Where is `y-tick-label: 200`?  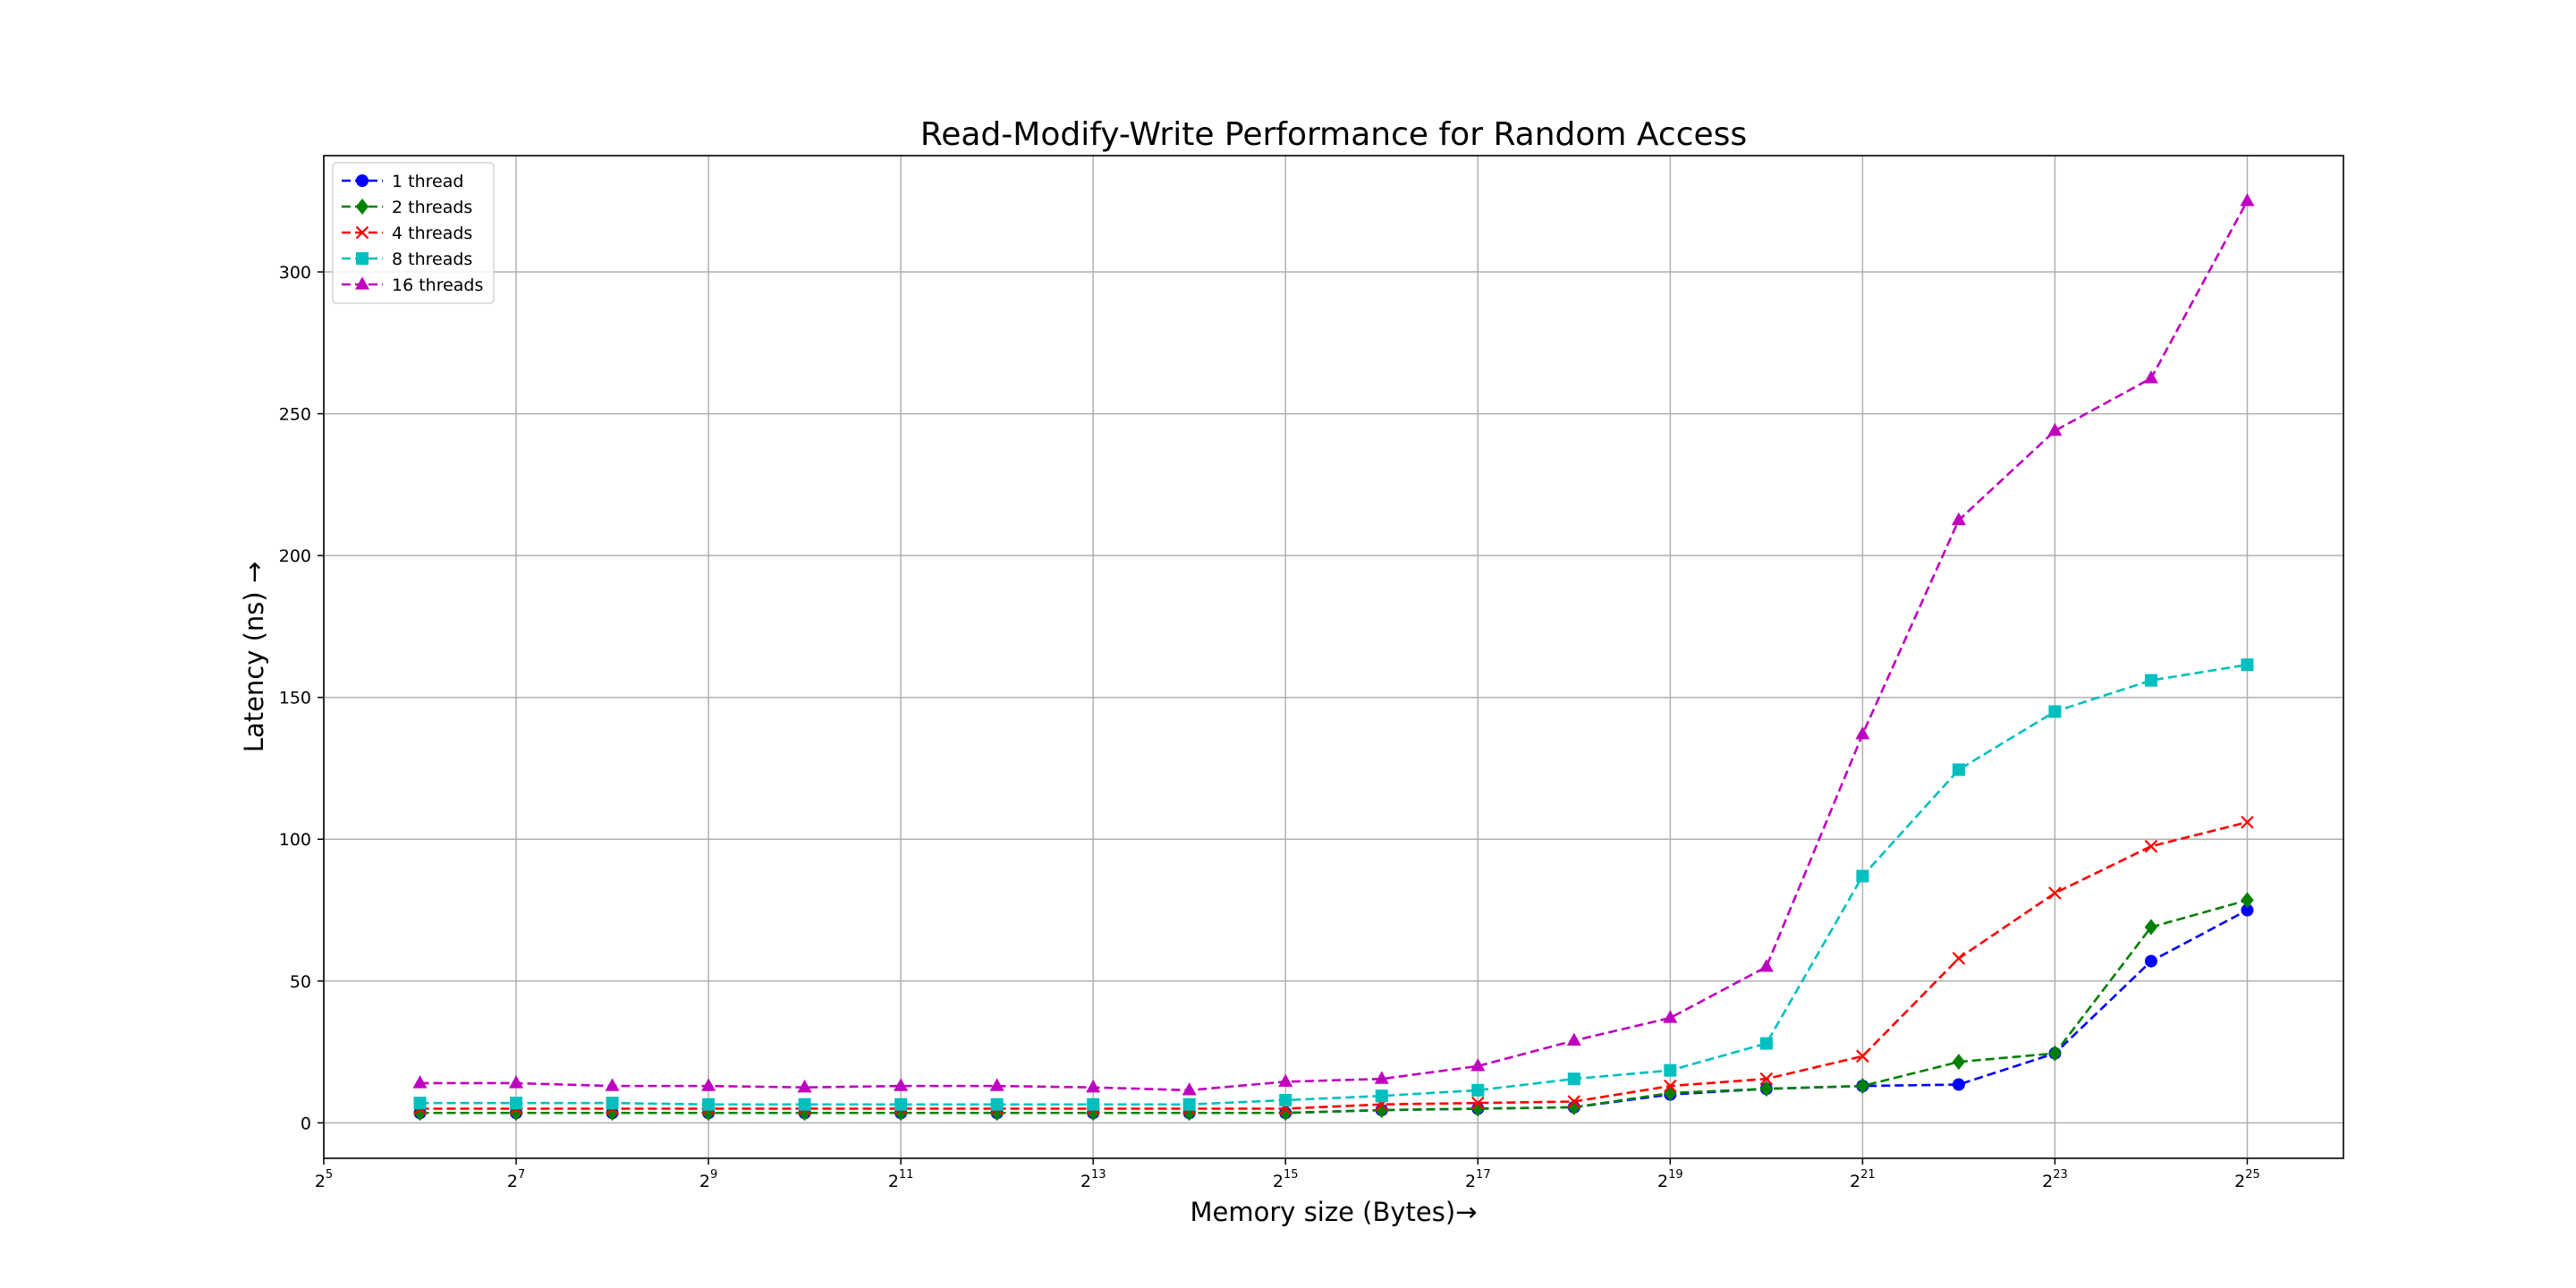 y-tick-label: 200 is located at coordinates (295, 556).